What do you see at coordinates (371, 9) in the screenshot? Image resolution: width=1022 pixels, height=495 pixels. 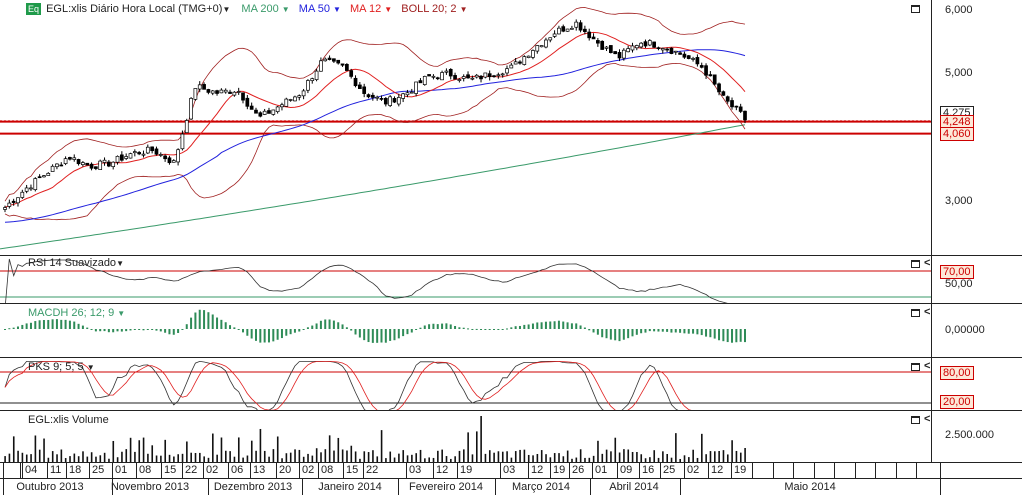 I see `indicator-ma12: MA 12 ▼` at bounding box center [371, 9].